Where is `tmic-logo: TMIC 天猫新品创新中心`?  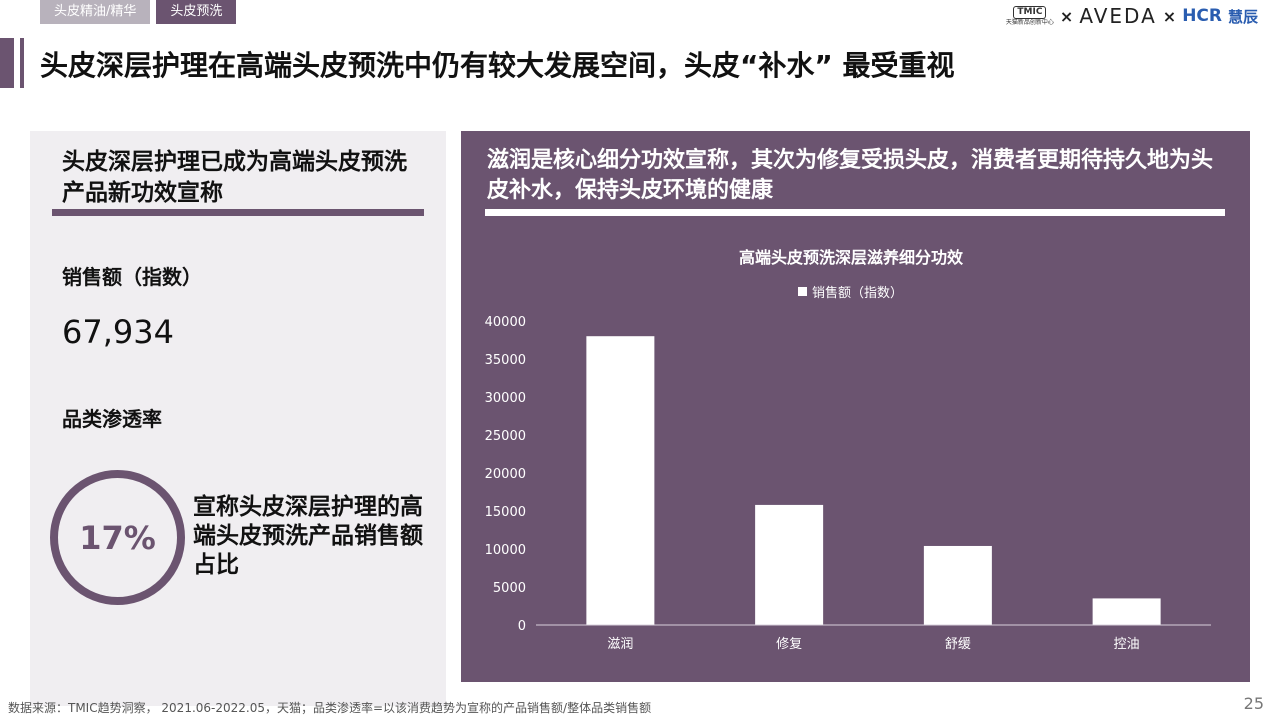
tmic-logo: TMIC 天猫新品创新中心 is located at coordinates (1029, 16).